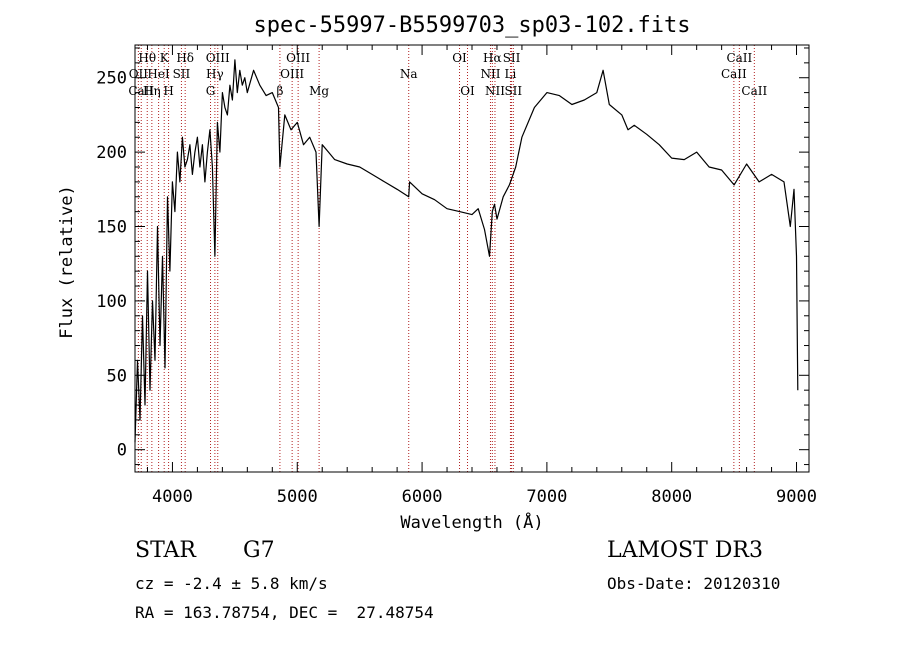 Image resolution: width=900 pixels, height=649 pixels. I want to click on x-tick-label-5: 9000, so click(796, 497).